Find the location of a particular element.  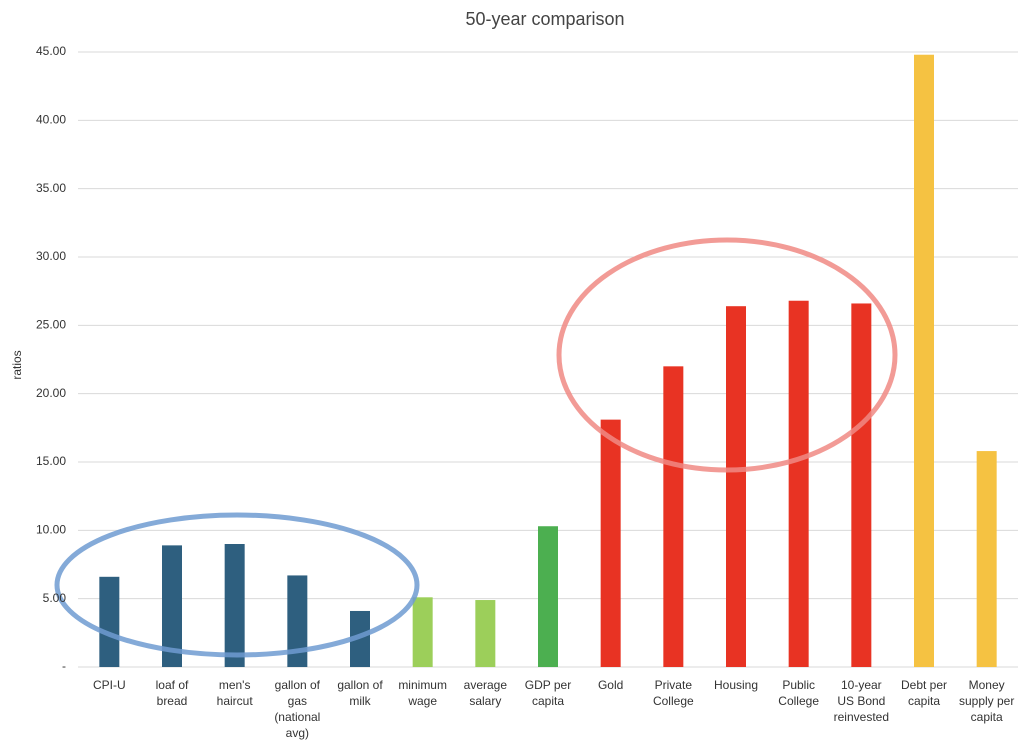

x-tick-label: men's haircut is located at coordinates (234, 693).